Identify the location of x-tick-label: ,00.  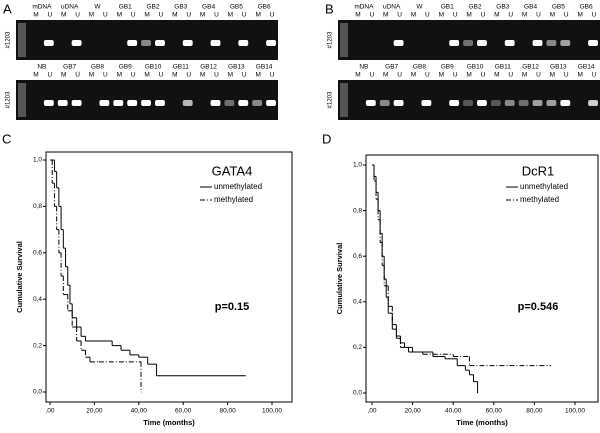
(49, 411).